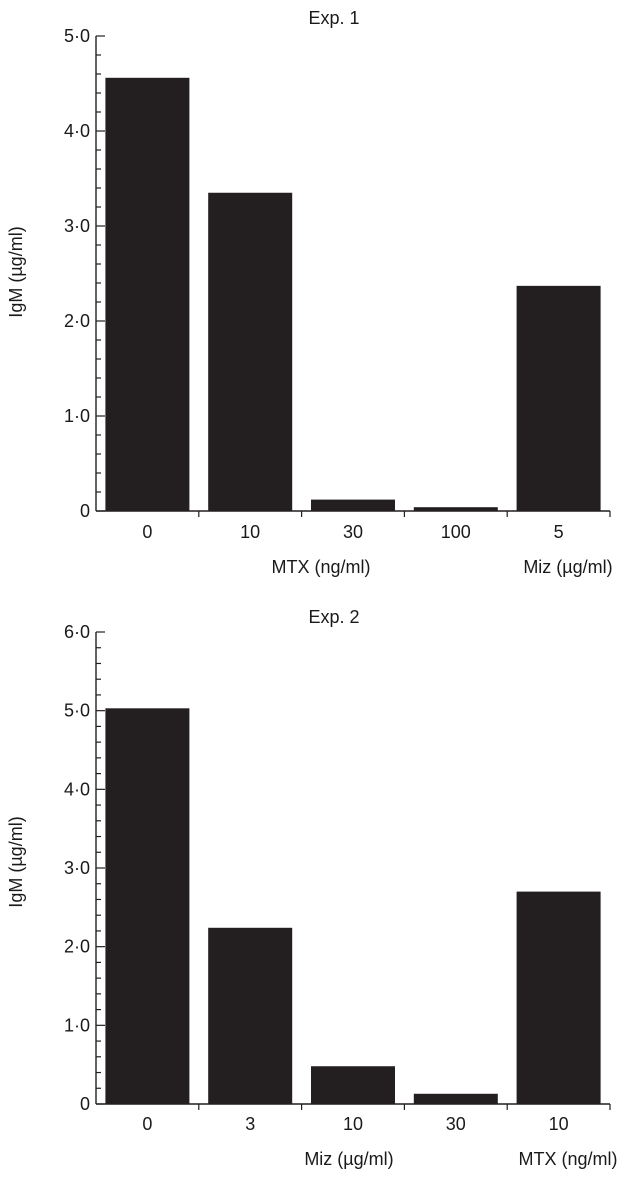 The image size is (630, 1178). Describe the element at coordinates (333, 617) in the screenshot. I see `chart-title: Exp. 2` at that location.